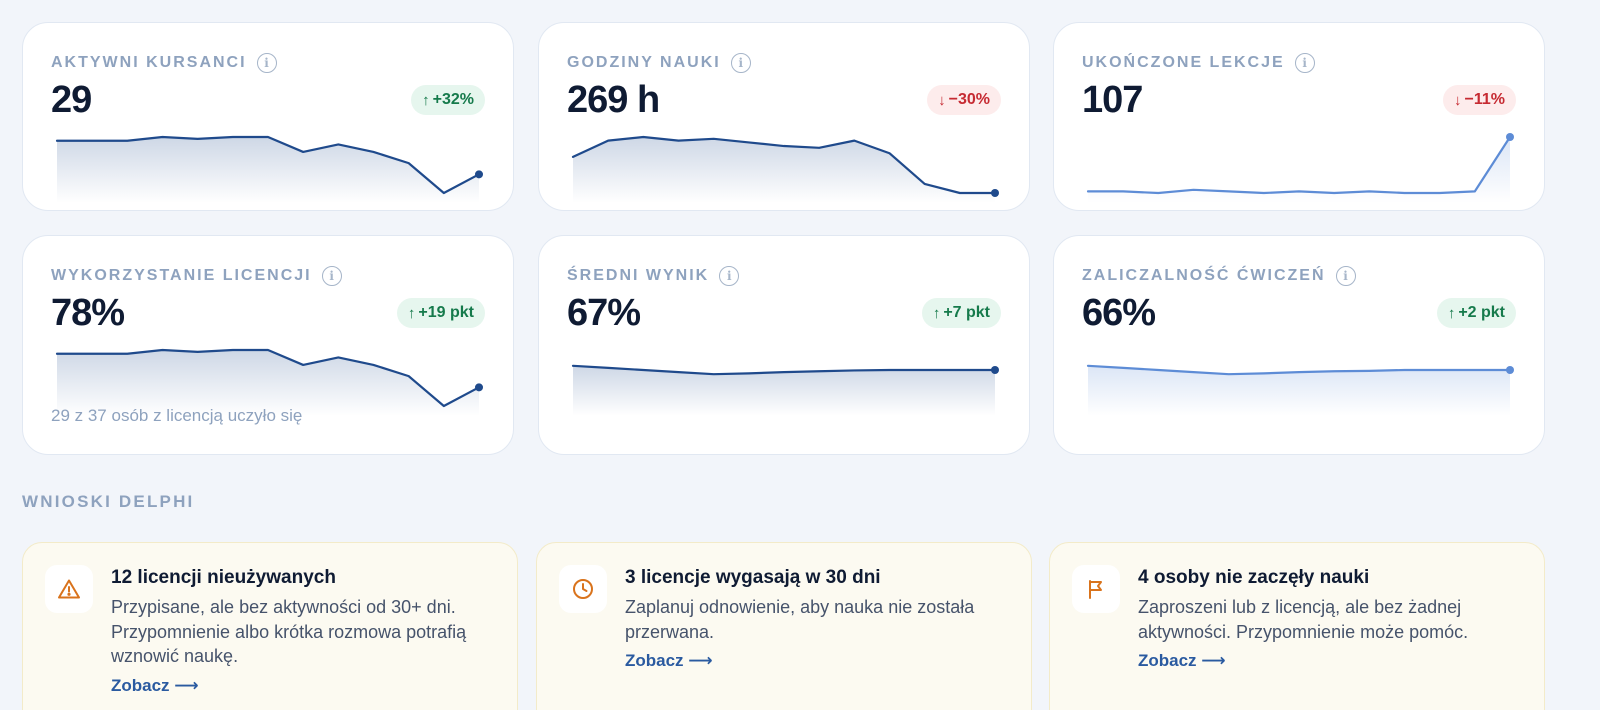 This screenshot has width=1600, height=710. Describe the element at coordinates (784, 345) in the screenshot. I see `kpi-card-average-score: ŚREDNI WYNIK i 67% ↑ +7 pkt` at that location.